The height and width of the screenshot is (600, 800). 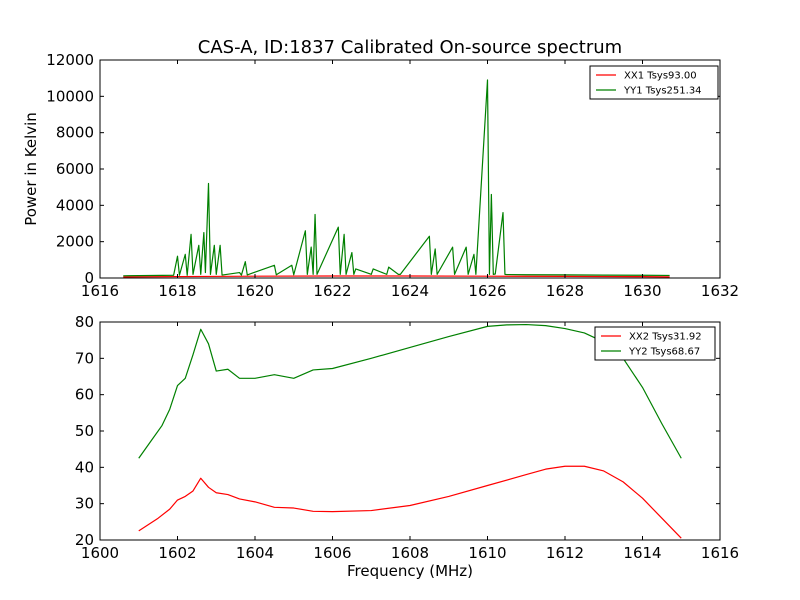 I want to click on x-tick-label: 1624, so click(x=410, y=291).